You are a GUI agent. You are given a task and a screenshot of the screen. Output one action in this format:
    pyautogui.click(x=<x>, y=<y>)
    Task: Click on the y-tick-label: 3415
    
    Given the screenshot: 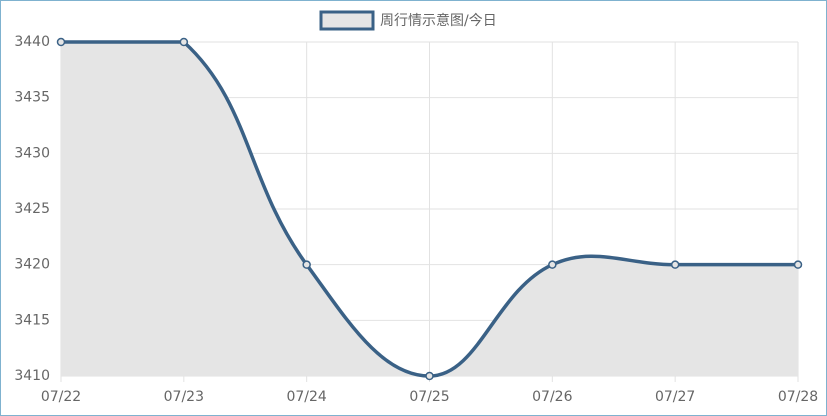 What is the action you would take?
    pyautogui.click(x=32, y=320)
    